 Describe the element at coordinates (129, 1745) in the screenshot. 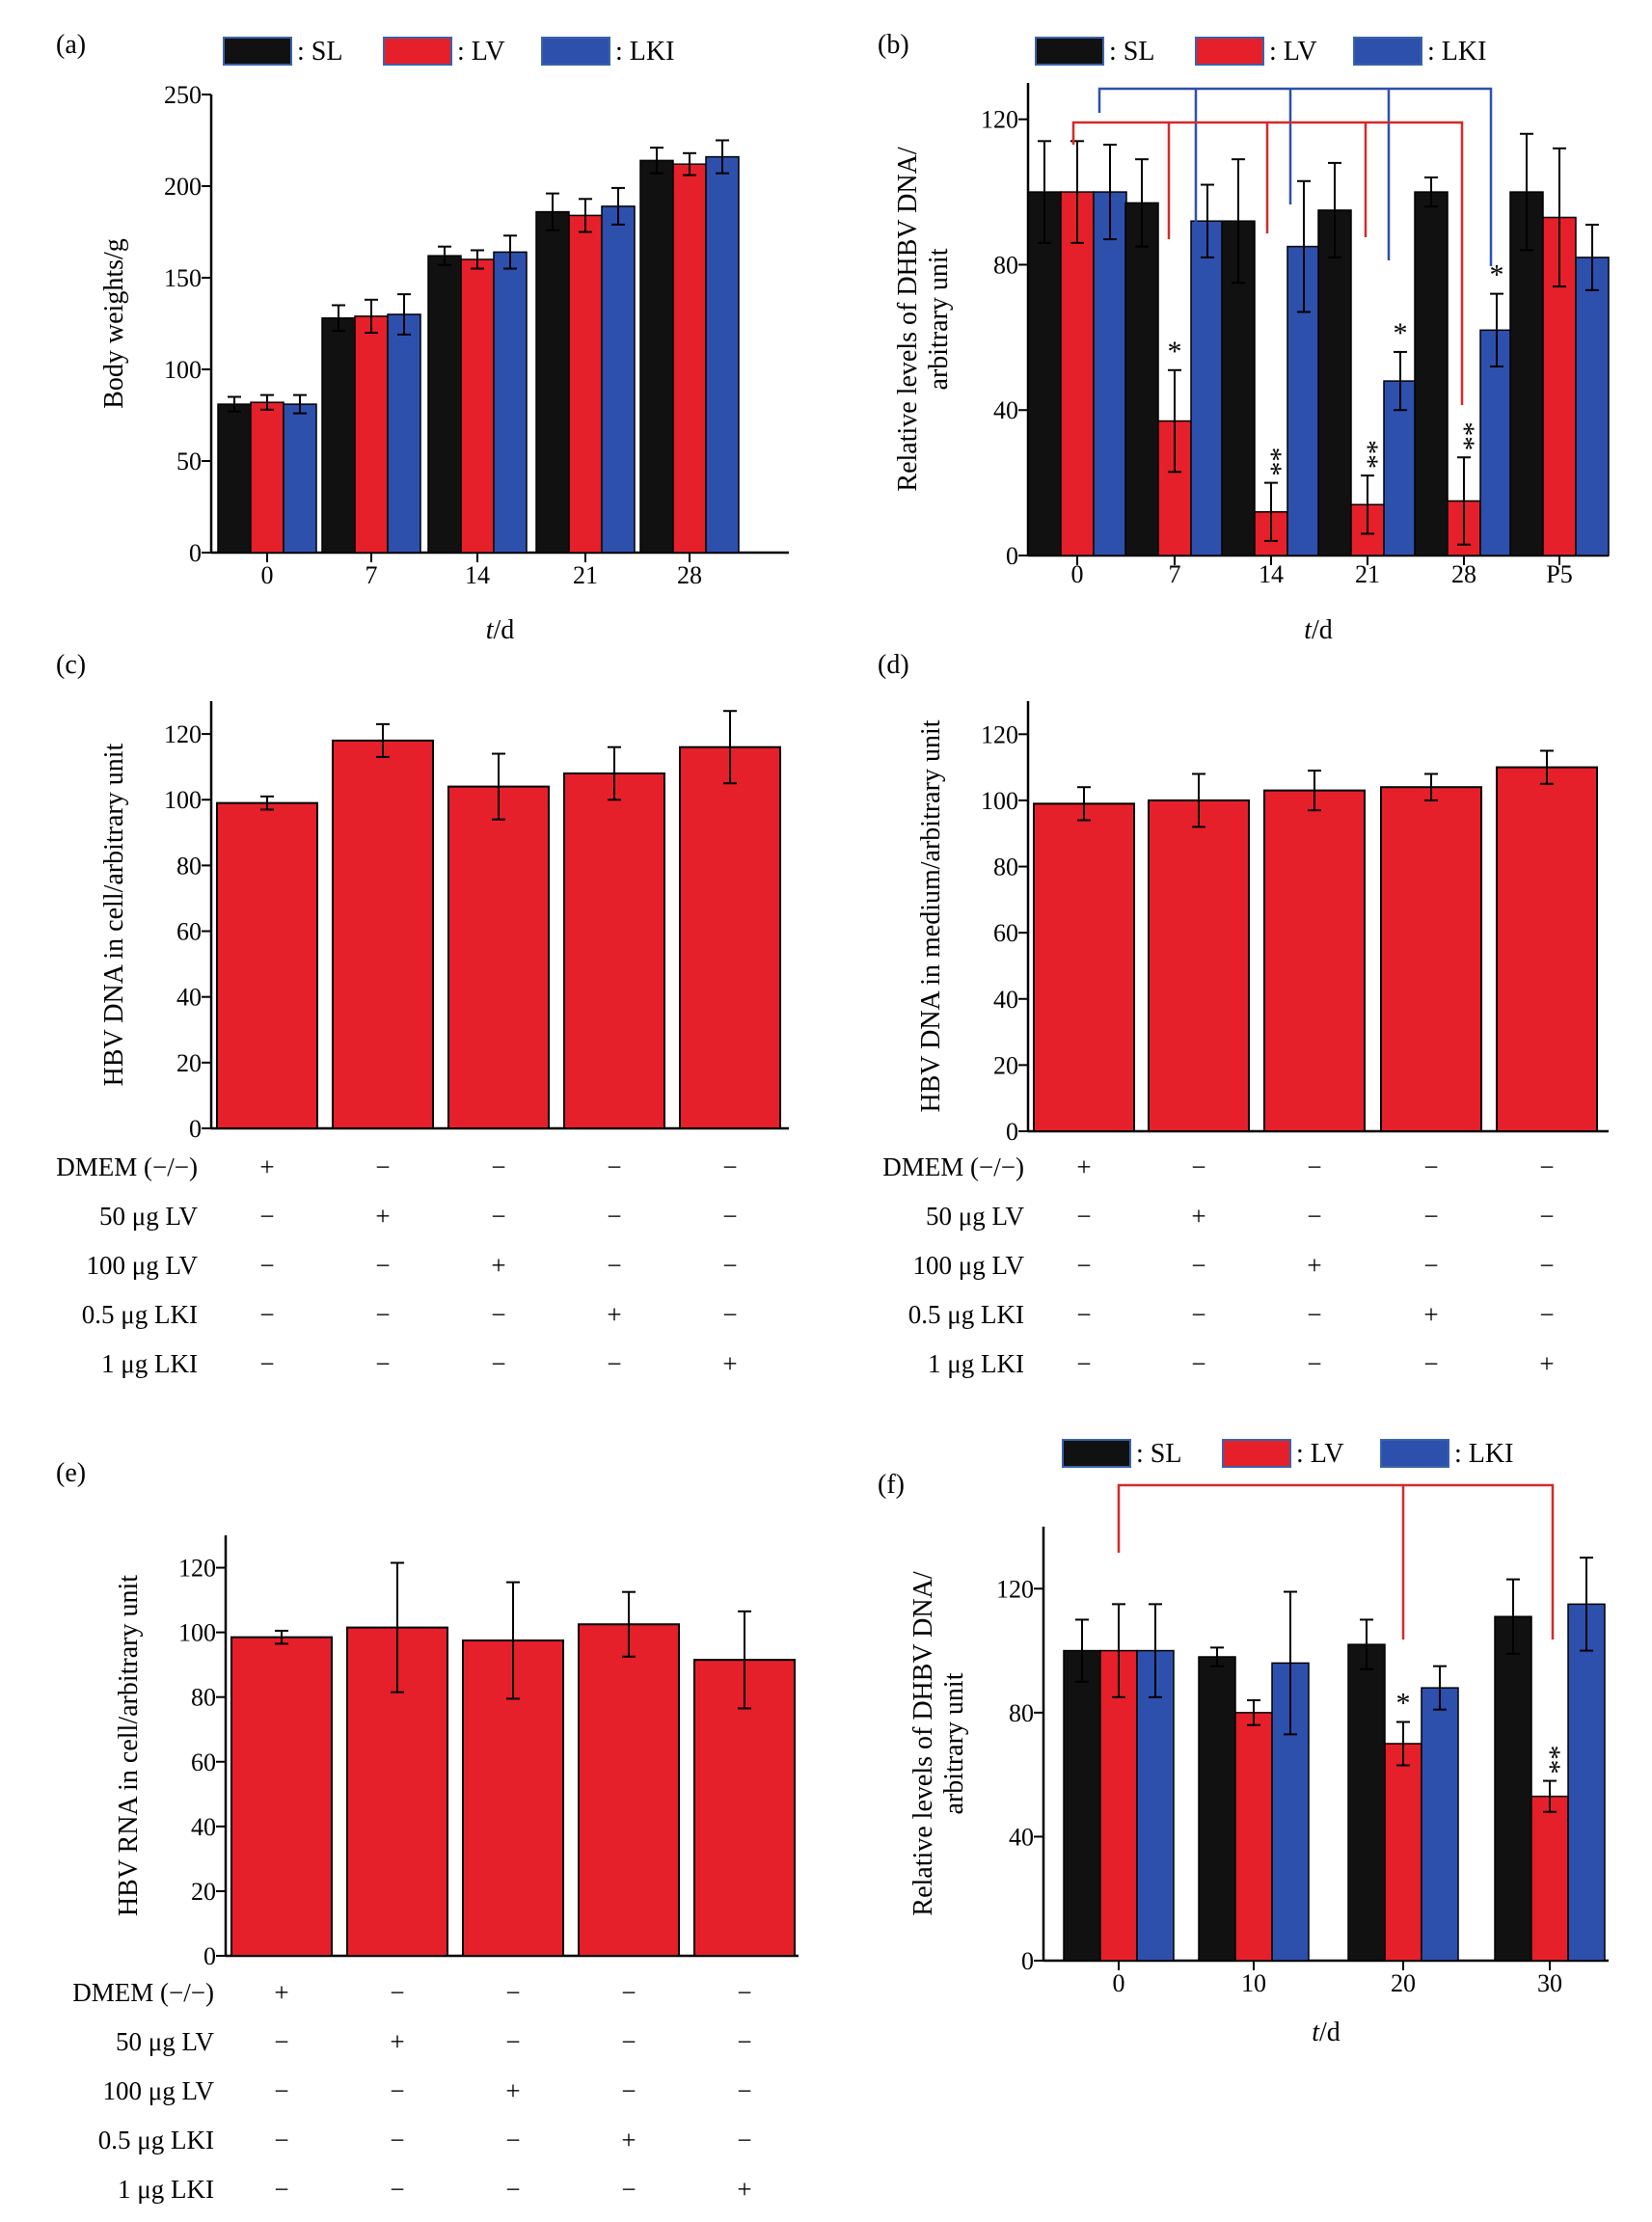

I see `y-axis-label: HBV RNA in cell/arbitrary unit` at that location.